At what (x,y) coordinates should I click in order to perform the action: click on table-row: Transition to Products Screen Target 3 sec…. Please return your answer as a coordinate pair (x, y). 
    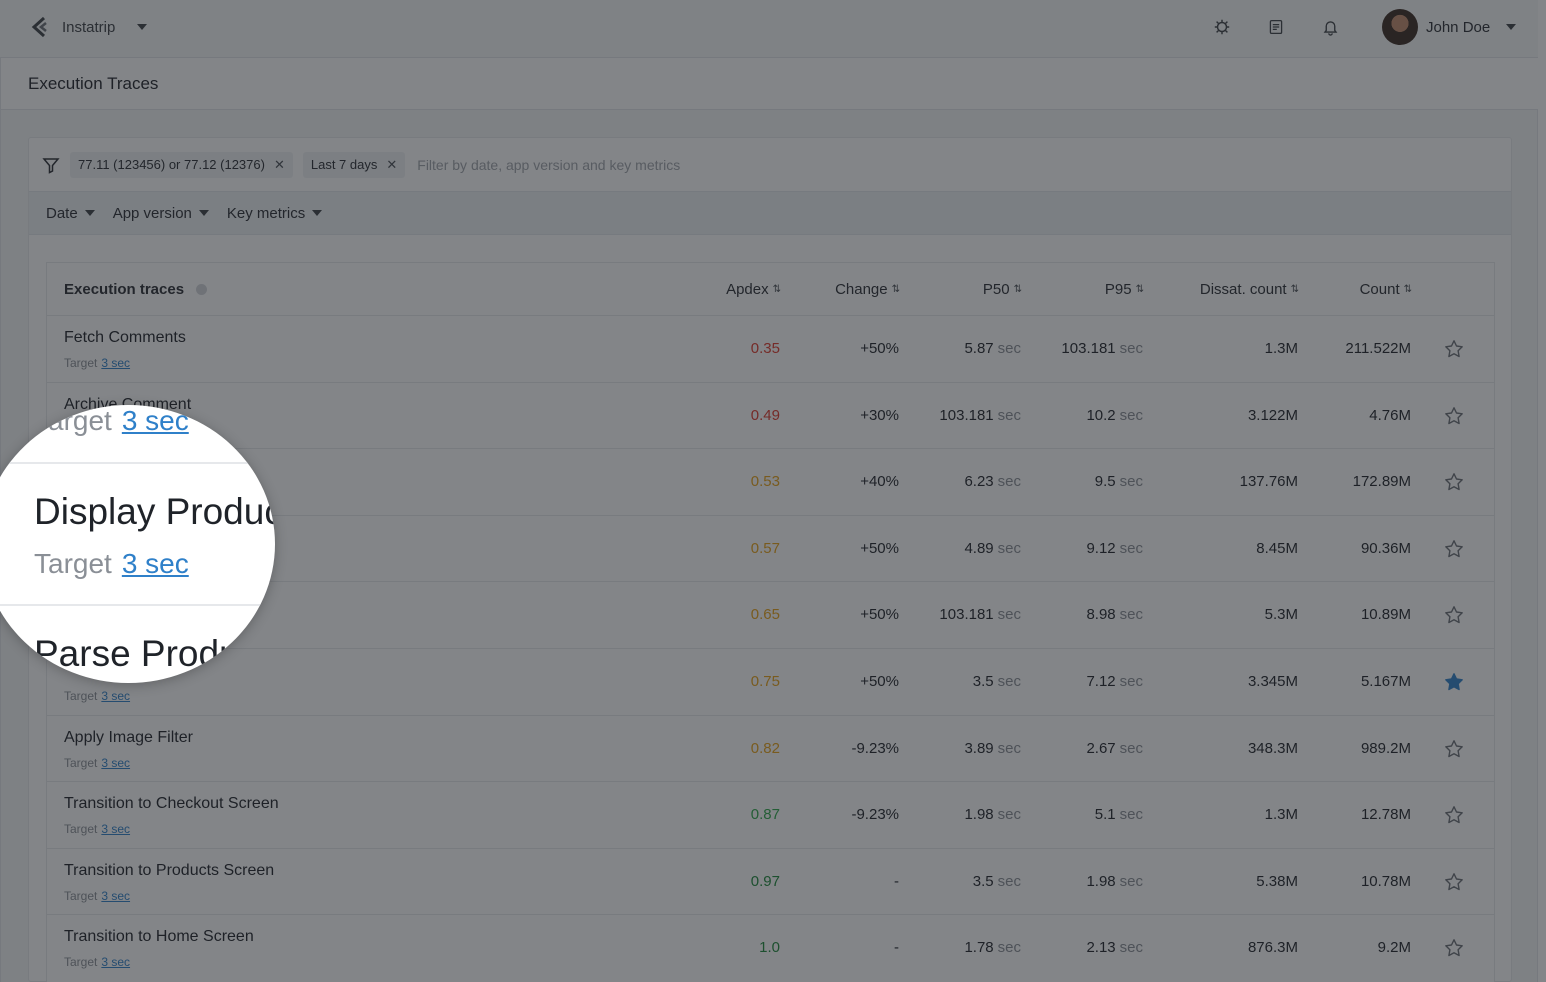
    Looking at the image, I should click on (770, 882).